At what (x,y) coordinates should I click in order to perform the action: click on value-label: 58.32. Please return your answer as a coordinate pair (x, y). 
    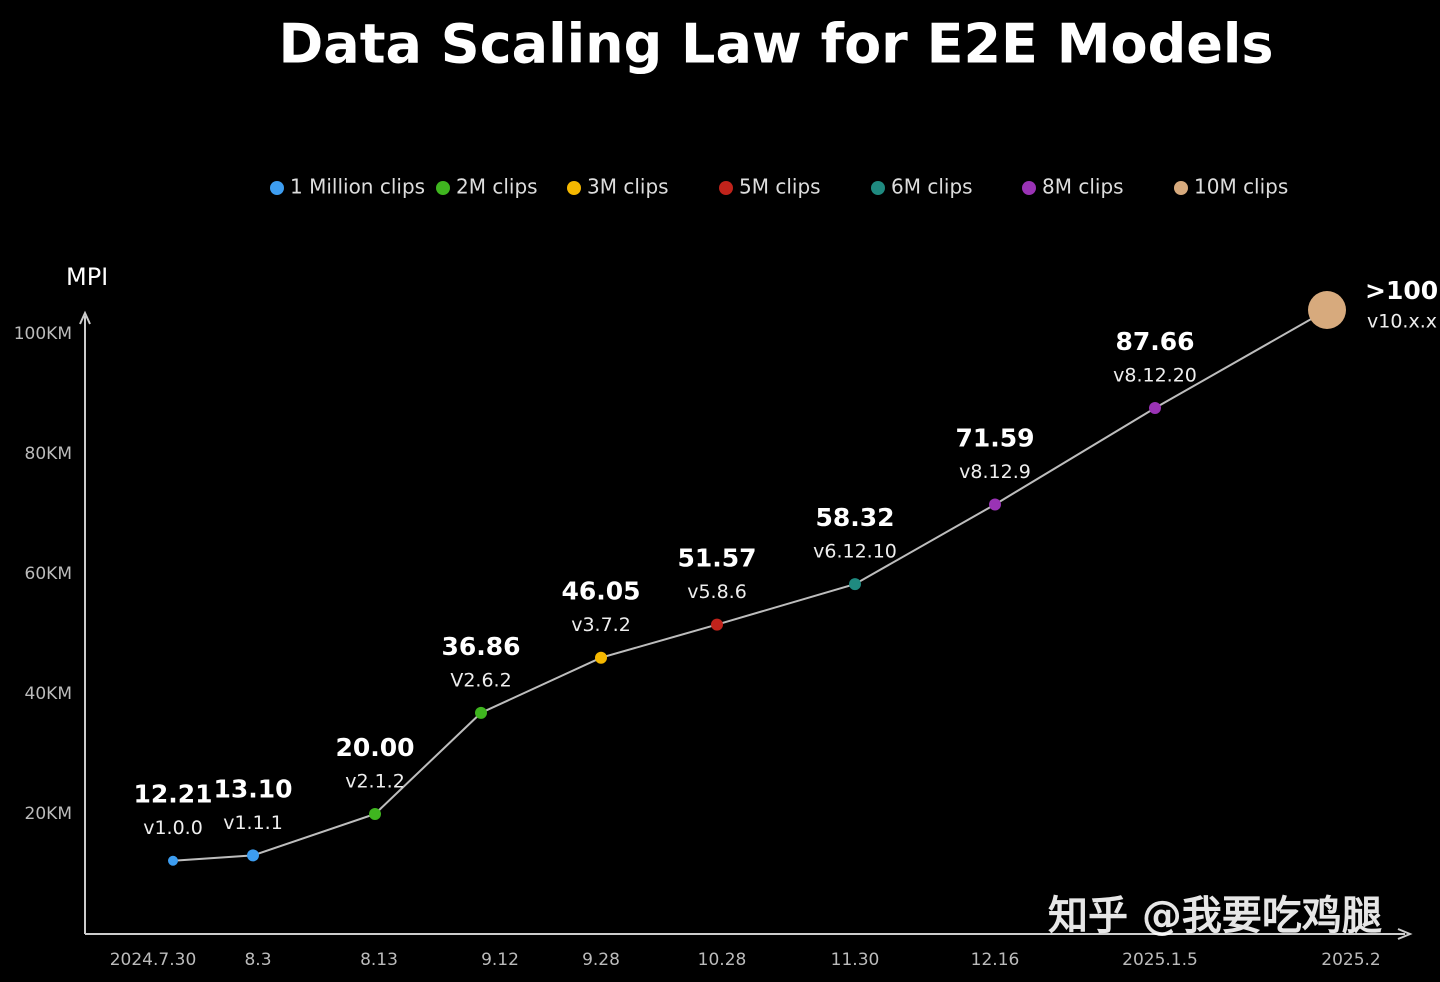
    Looking at the image, I should click on (854, 517).